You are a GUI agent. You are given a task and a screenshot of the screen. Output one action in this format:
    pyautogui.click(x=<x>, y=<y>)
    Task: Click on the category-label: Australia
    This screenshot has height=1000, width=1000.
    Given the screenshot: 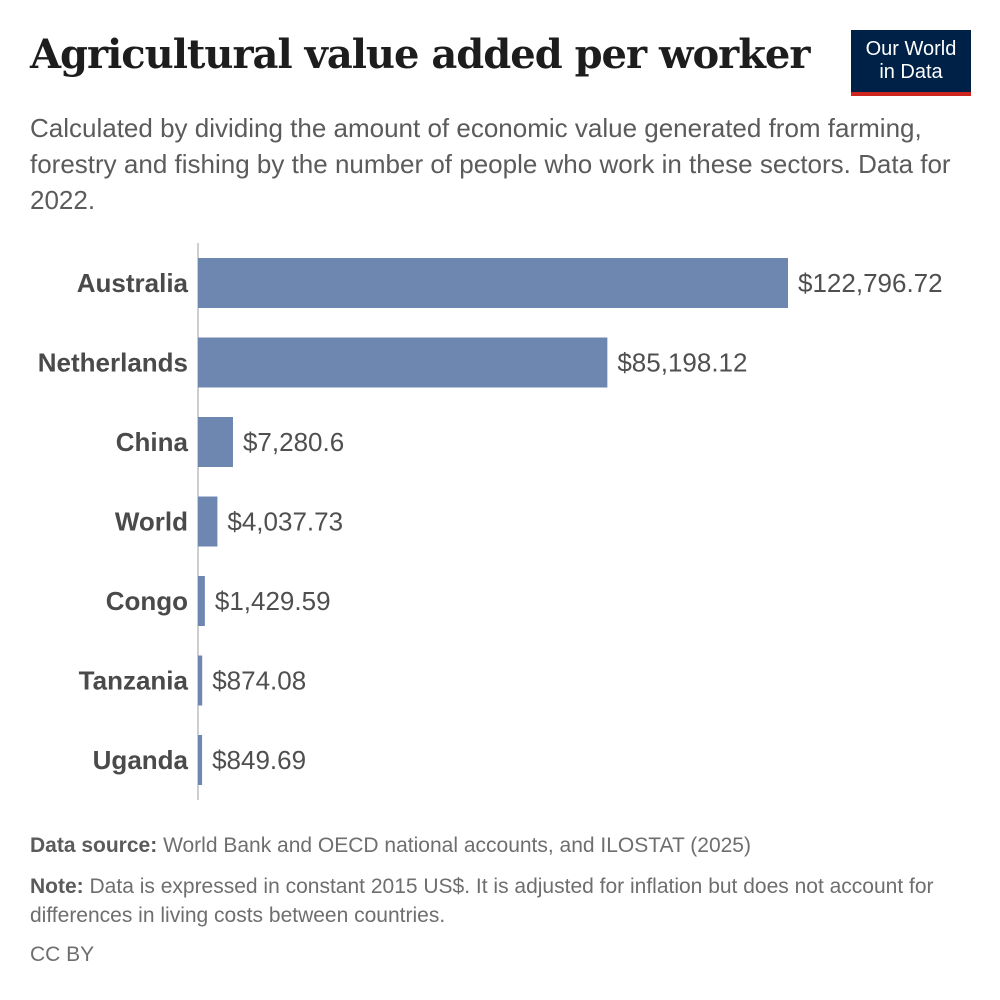 What is the action you would take?
    pyautogui.click(x=133, y=283)
    